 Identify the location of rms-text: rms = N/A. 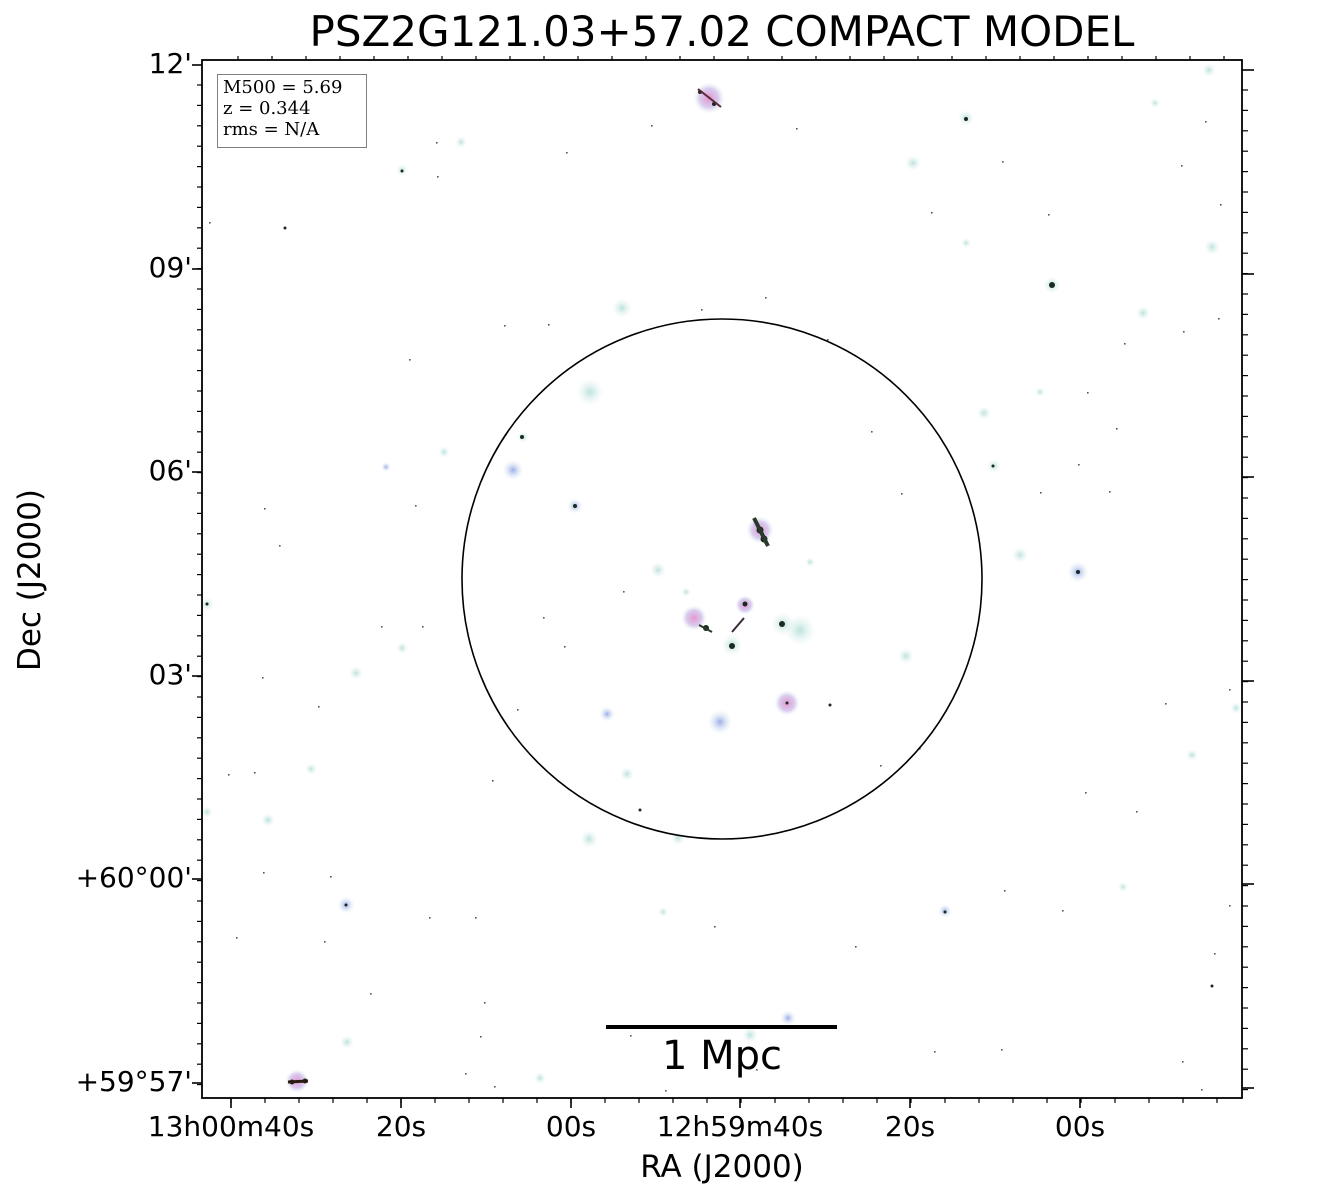
(271, 129).